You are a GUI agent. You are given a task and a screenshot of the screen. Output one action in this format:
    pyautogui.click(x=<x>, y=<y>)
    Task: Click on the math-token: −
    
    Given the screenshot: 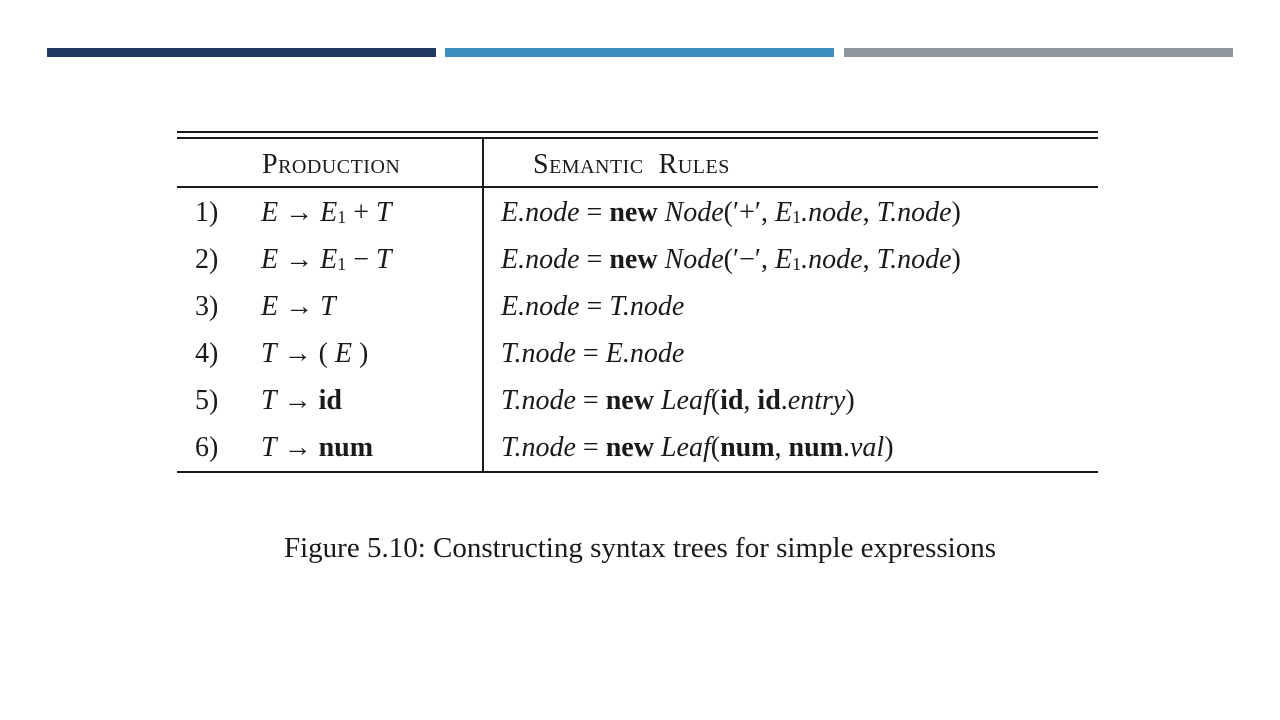 What is the action you would take?
    pyautogui.click(x=361, y=259)
    